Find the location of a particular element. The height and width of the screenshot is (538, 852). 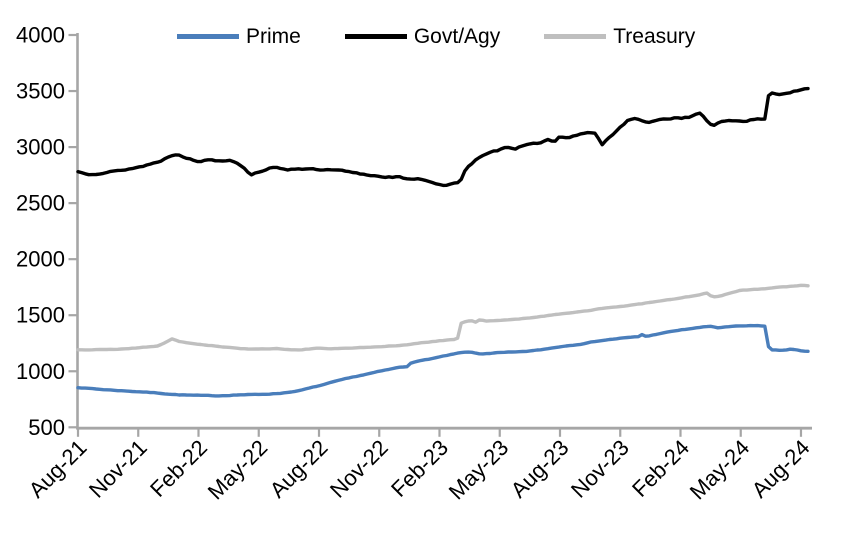

y-axis-label-1500: 1500 is located at coordinates (40, 315).